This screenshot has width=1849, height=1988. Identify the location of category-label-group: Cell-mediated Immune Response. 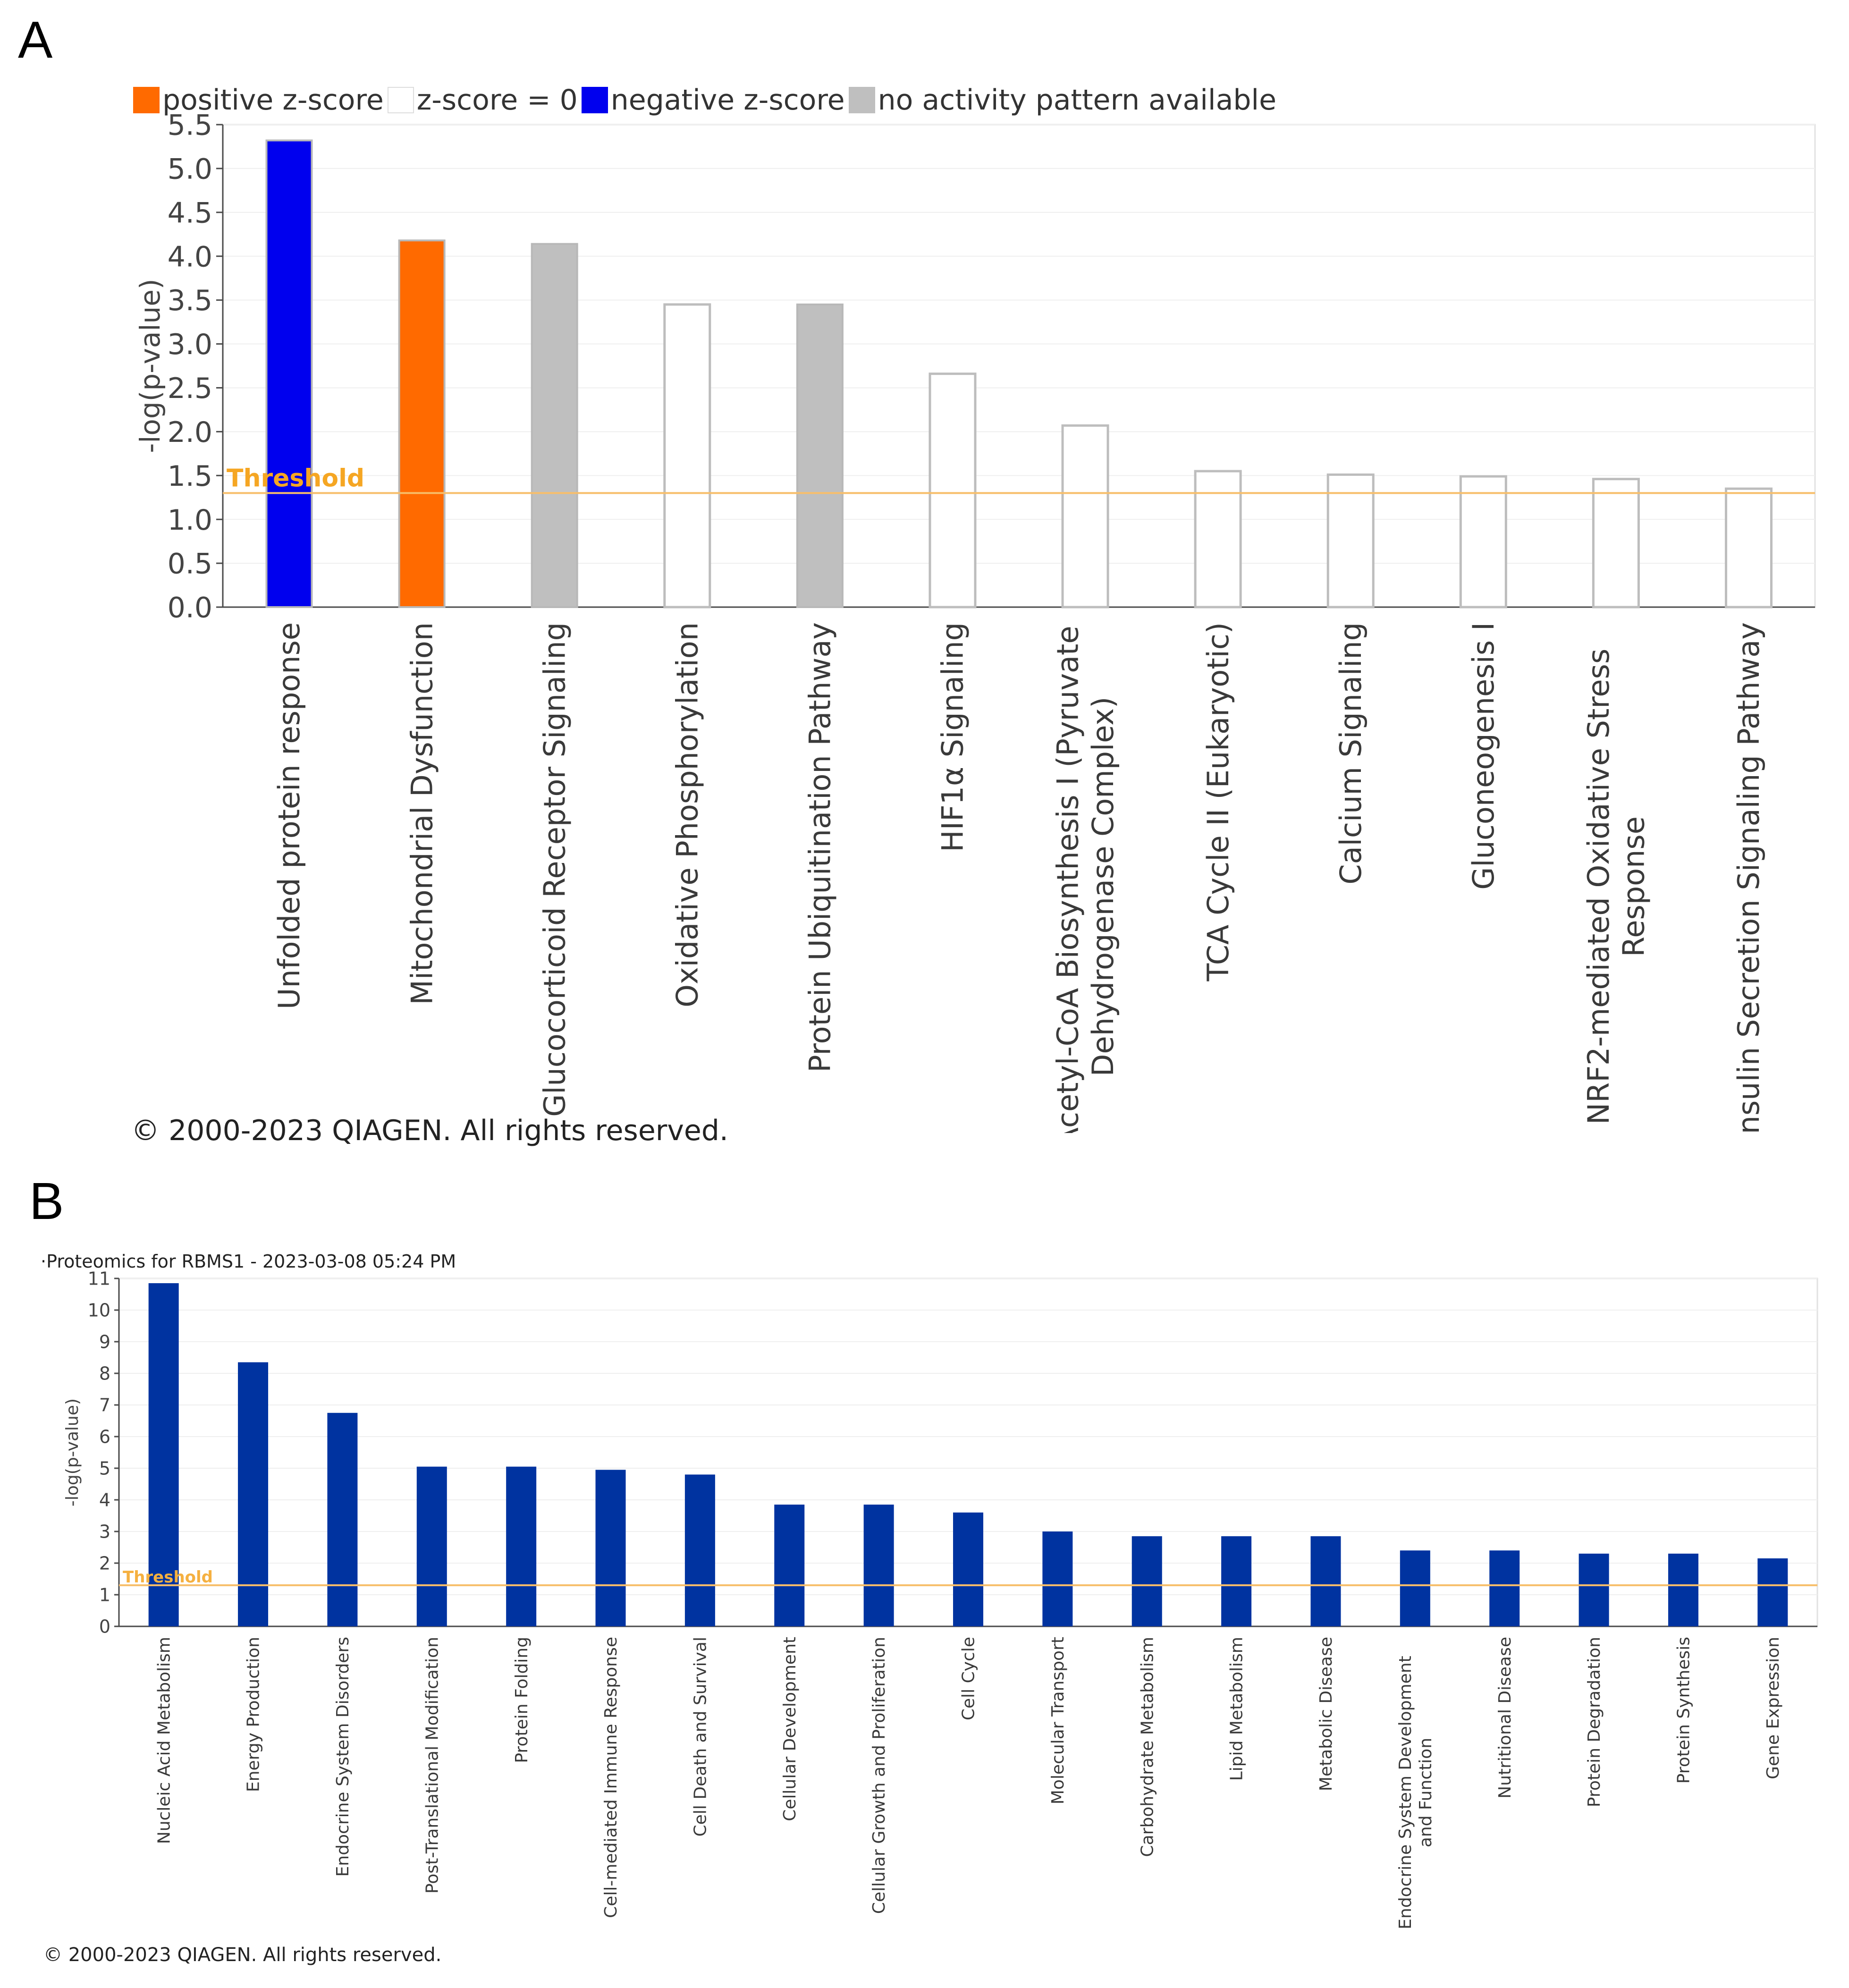
(611, 1777).